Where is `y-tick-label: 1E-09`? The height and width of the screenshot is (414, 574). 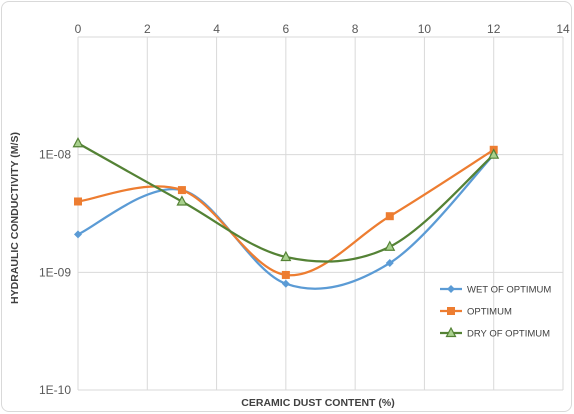 y-tick-label: 1E-09 is located at coordinates (55, 272).